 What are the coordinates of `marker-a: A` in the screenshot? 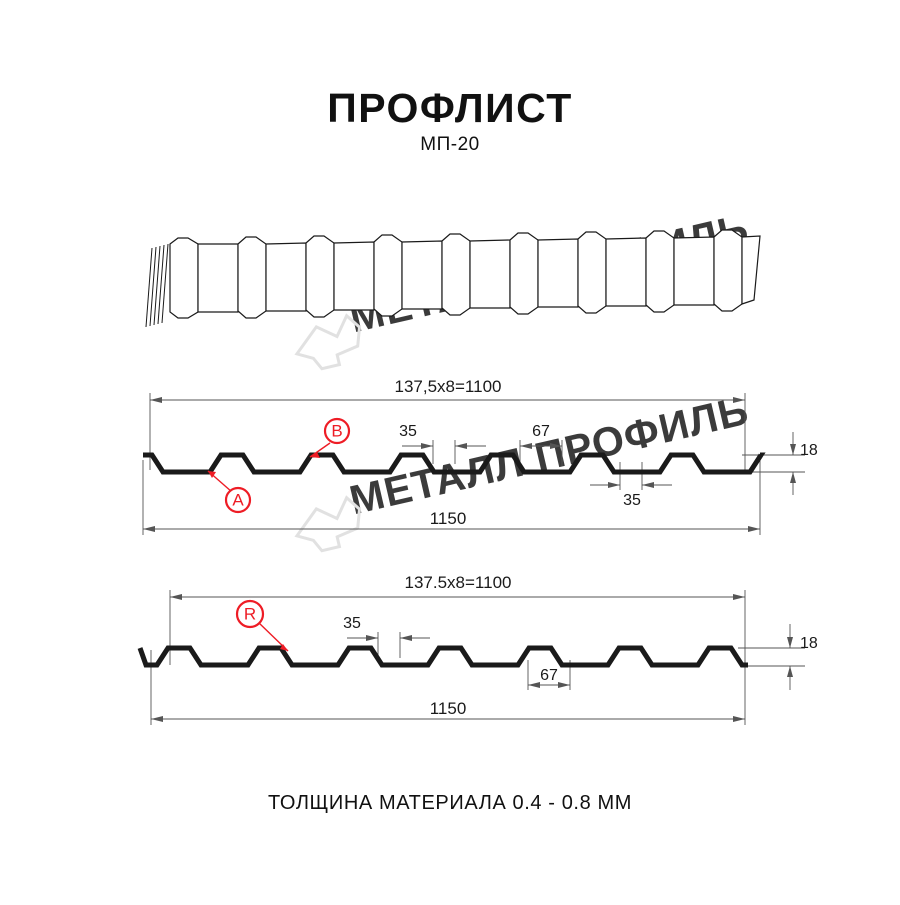 It's located at (229, 492).